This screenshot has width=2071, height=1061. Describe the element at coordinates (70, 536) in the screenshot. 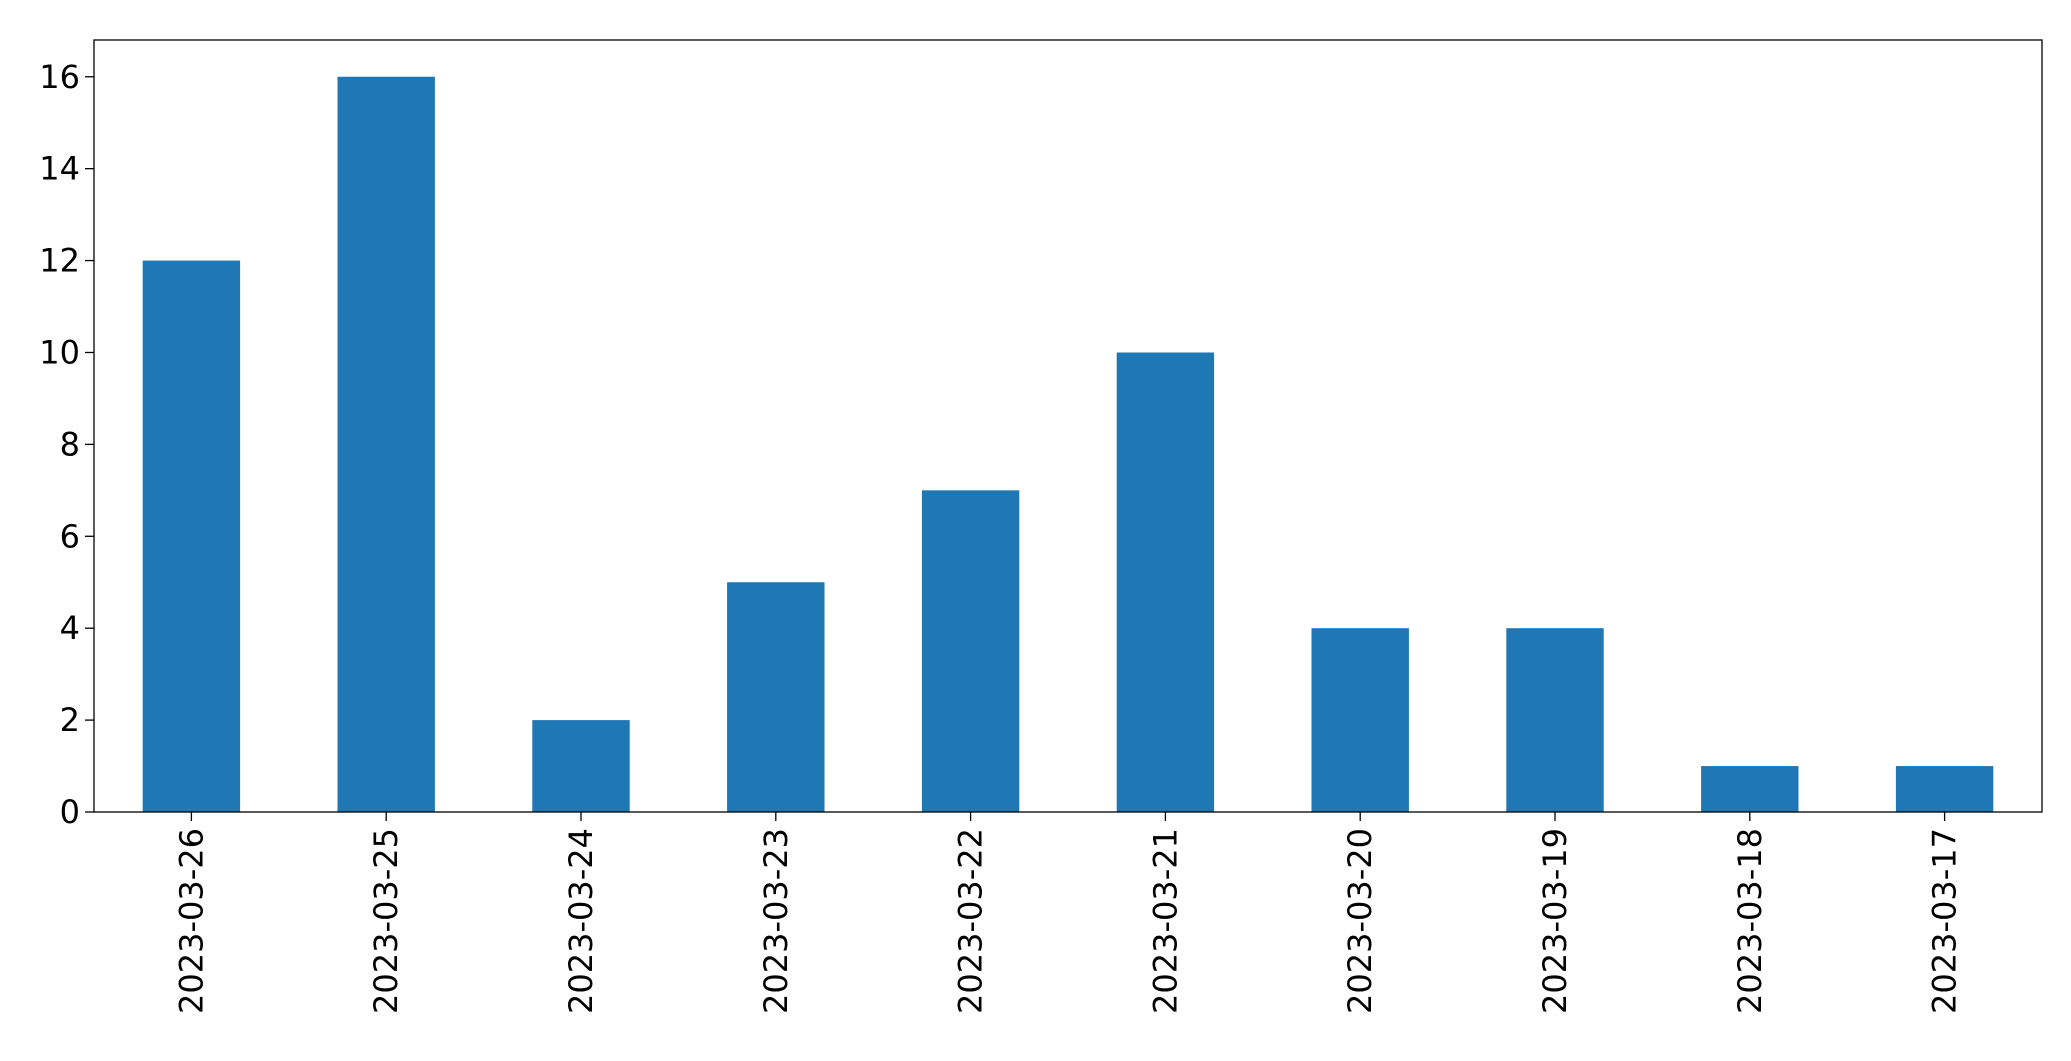

I see `y-tick-label: 6` at that location.